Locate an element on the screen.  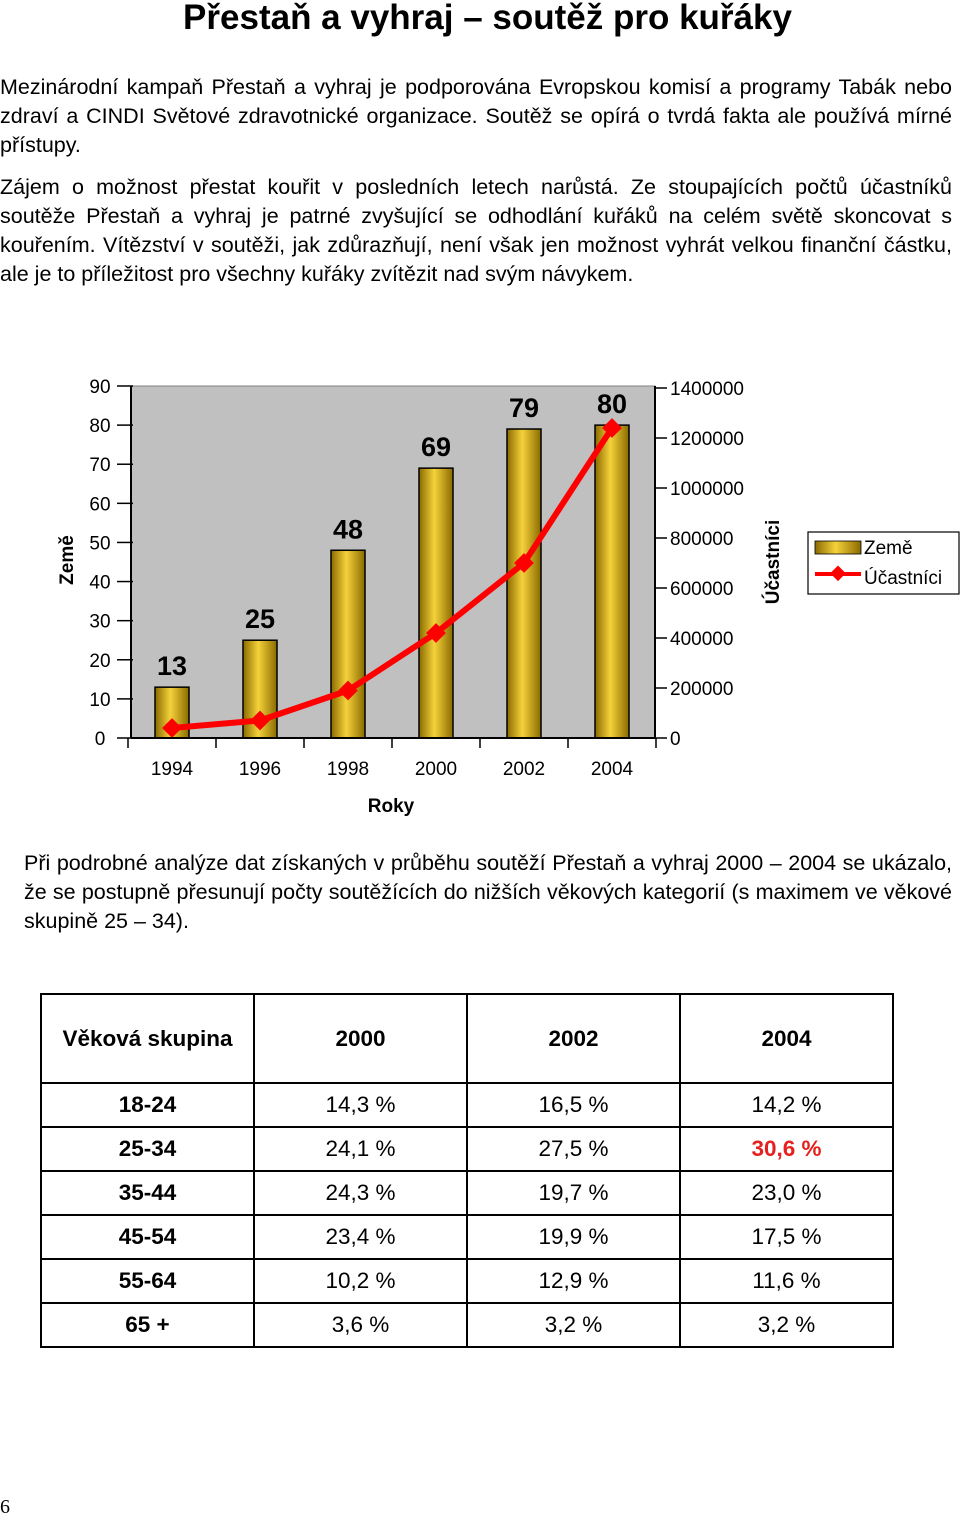
legend-label-ucastnici: Účastníci is located at coordinates (903, 578).